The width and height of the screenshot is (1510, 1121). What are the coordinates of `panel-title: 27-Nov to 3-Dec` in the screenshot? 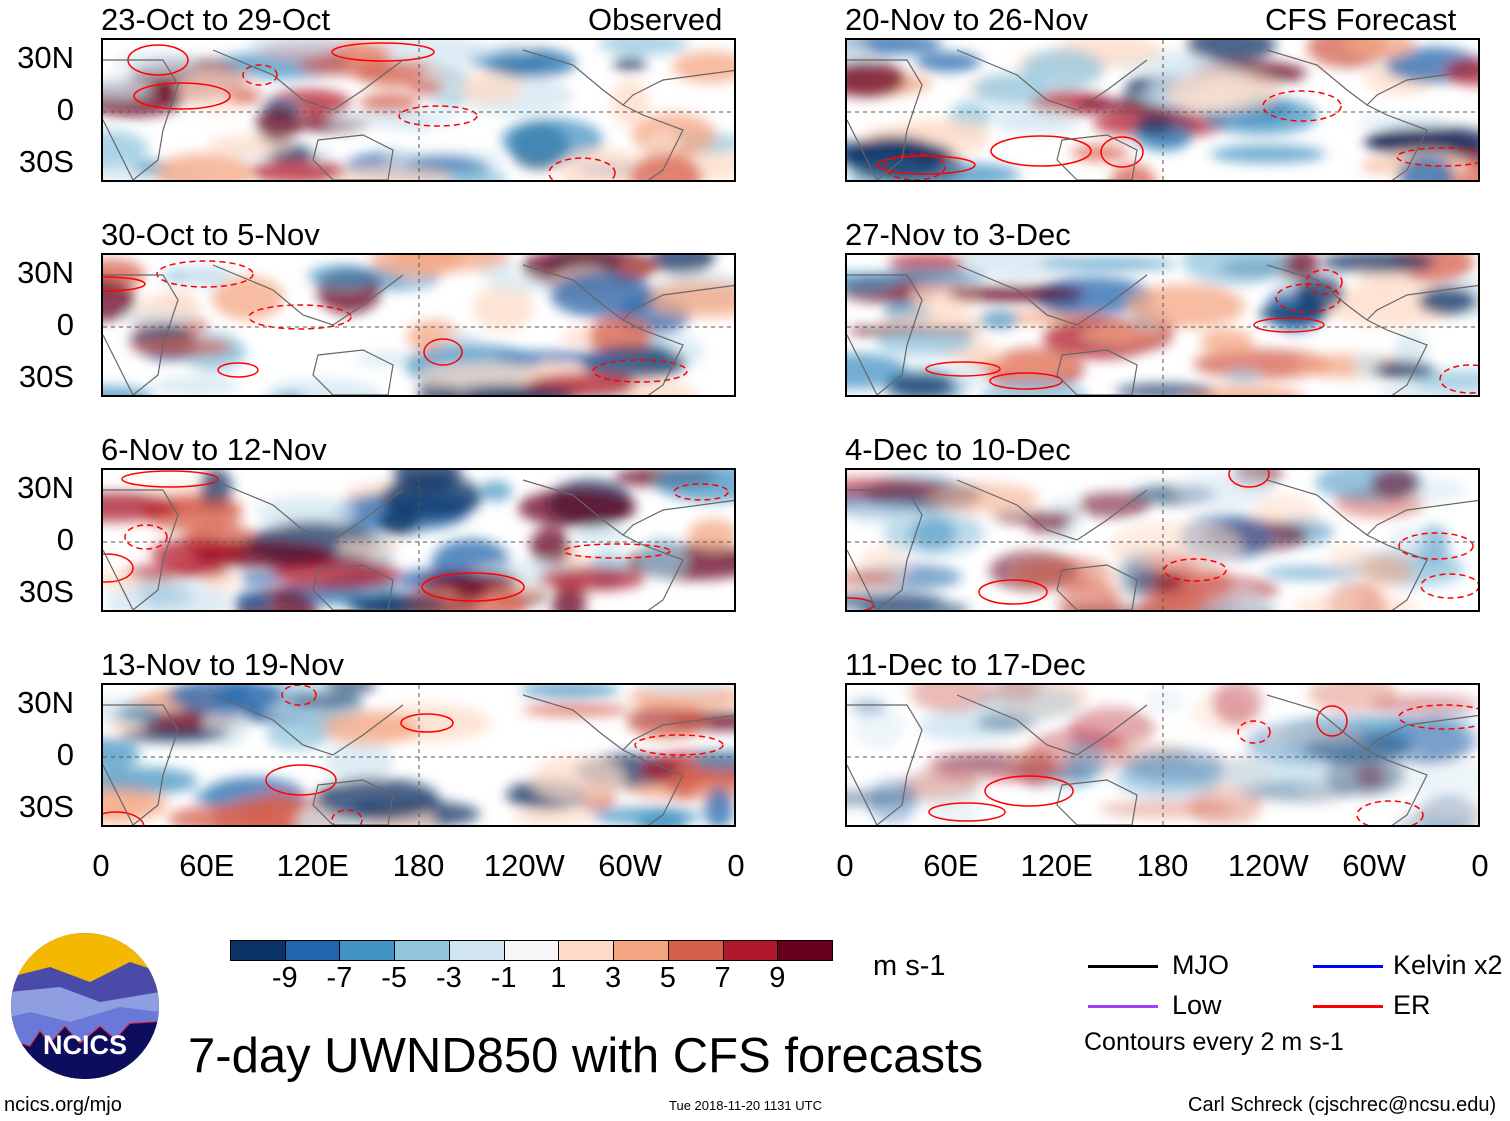 It's located at (958, 234).